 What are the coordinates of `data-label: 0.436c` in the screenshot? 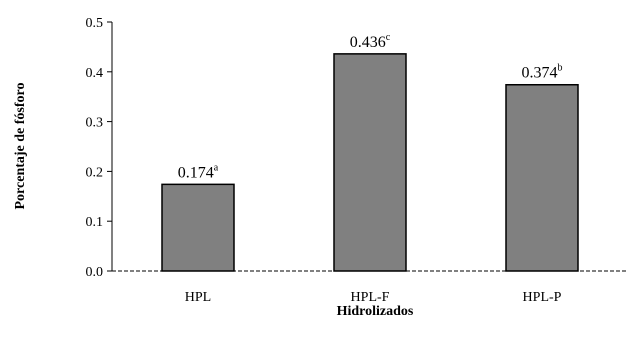 It's located at (370, 41).